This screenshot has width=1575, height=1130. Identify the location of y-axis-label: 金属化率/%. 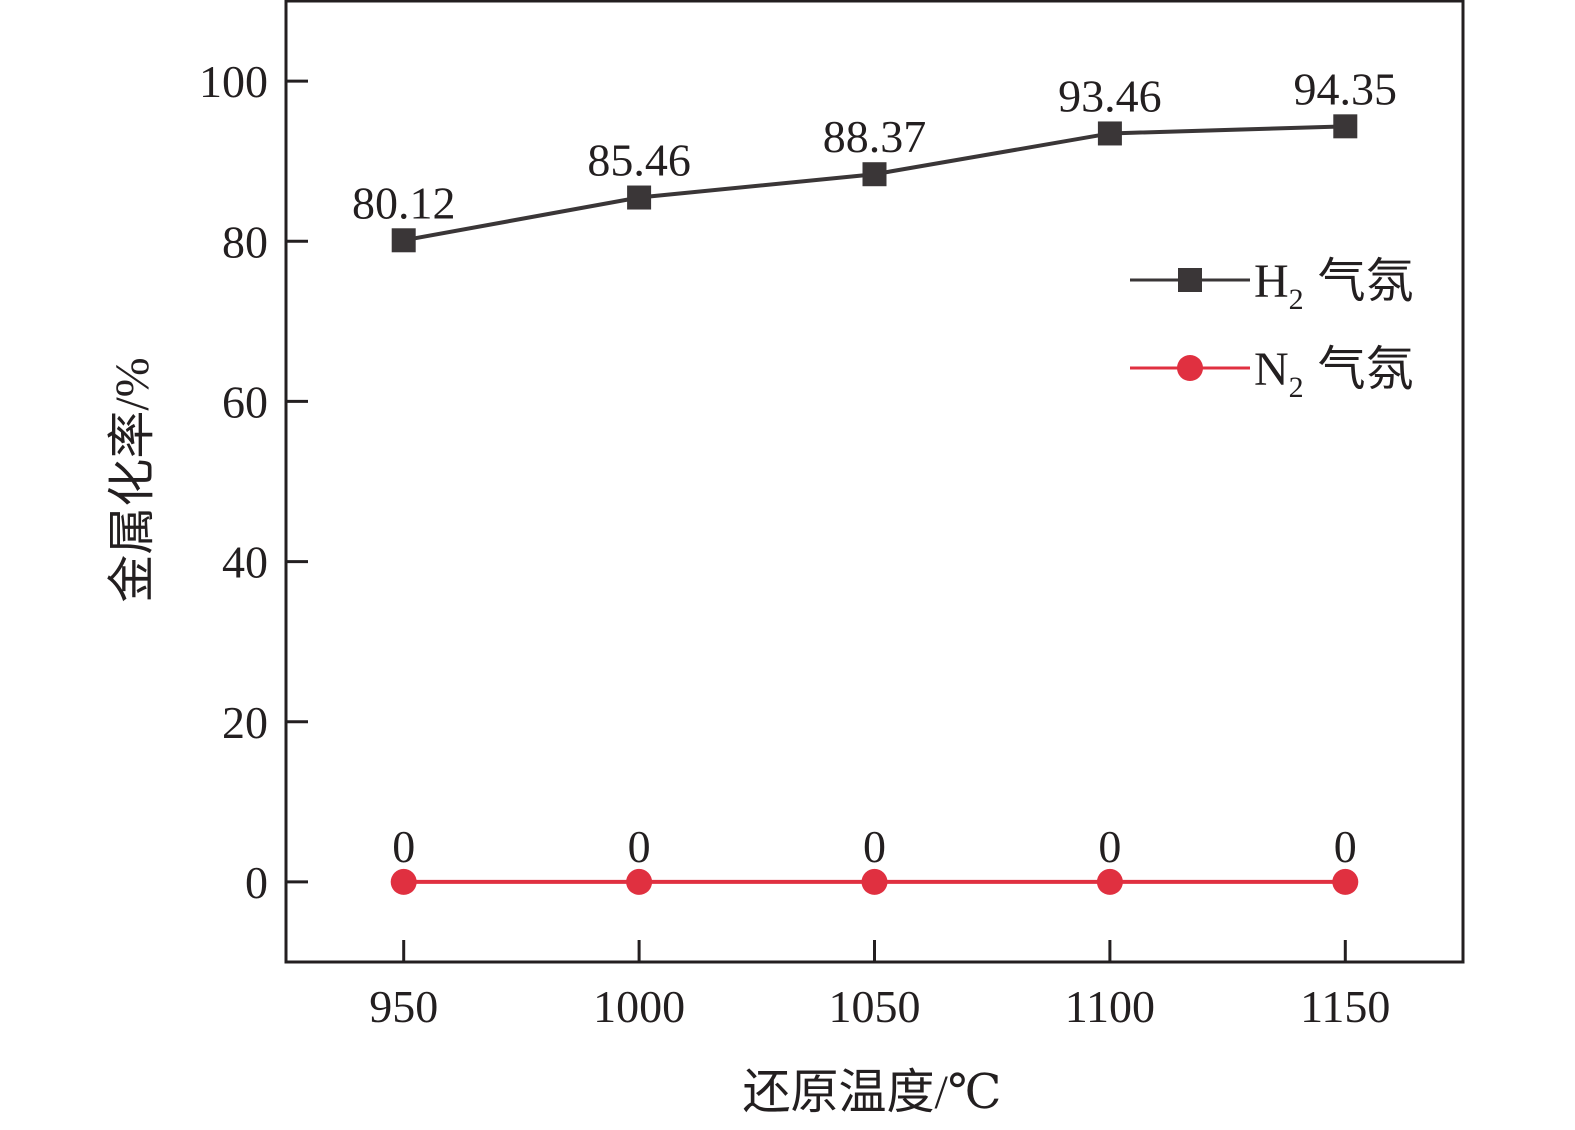
(132, 479).